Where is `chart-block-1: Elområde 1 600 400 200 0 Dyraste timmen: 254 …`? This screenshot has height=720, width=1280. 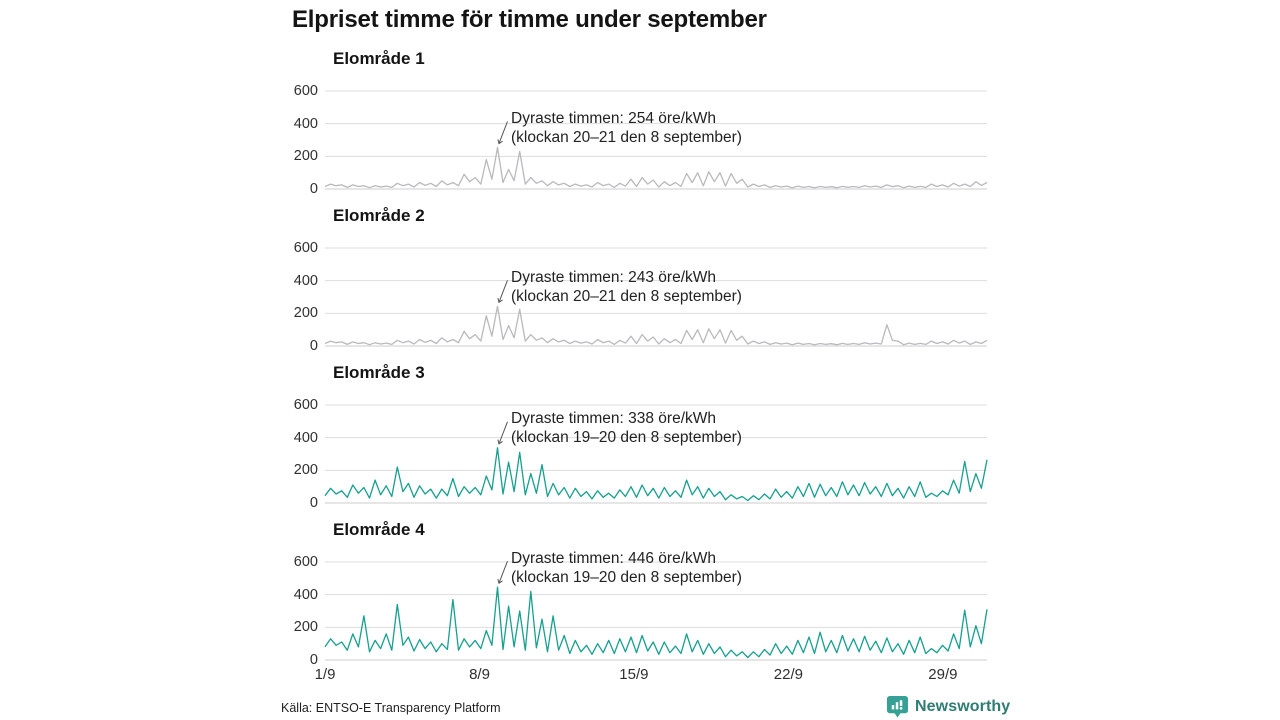 chart-block-1: Elområde 1 600 400 200 0 Dyraste timmen: 254 … is located at coordinates (641, 127).